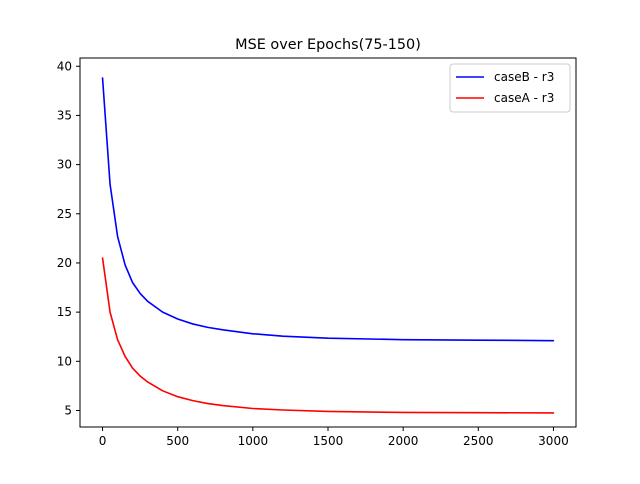 This screenshot has width=640, height=484. What do you see at coordinates (64, 263) in the screenshot?
I see `y-tick-label: 20` at bounding box center [64, 263].